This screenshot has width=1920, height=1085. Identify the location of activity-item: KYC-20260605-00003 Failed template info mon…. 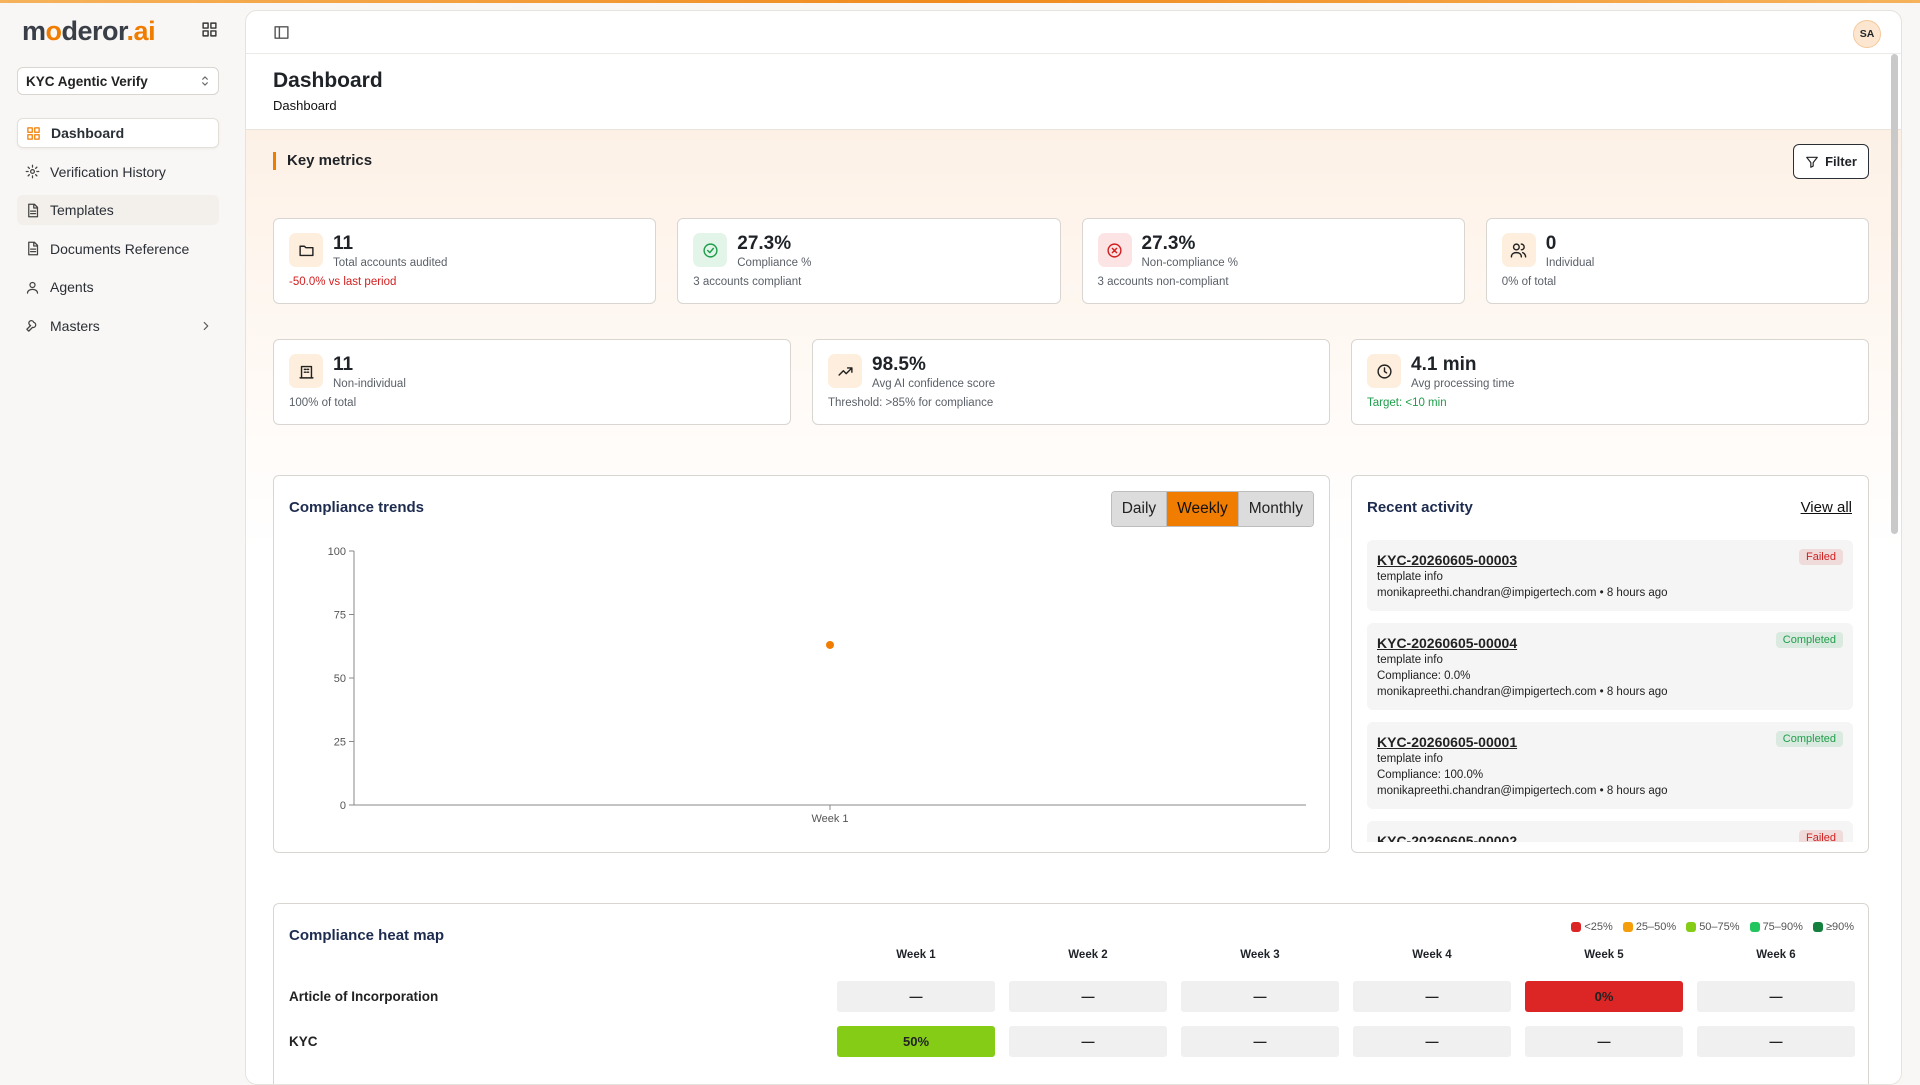
(1610, 575).